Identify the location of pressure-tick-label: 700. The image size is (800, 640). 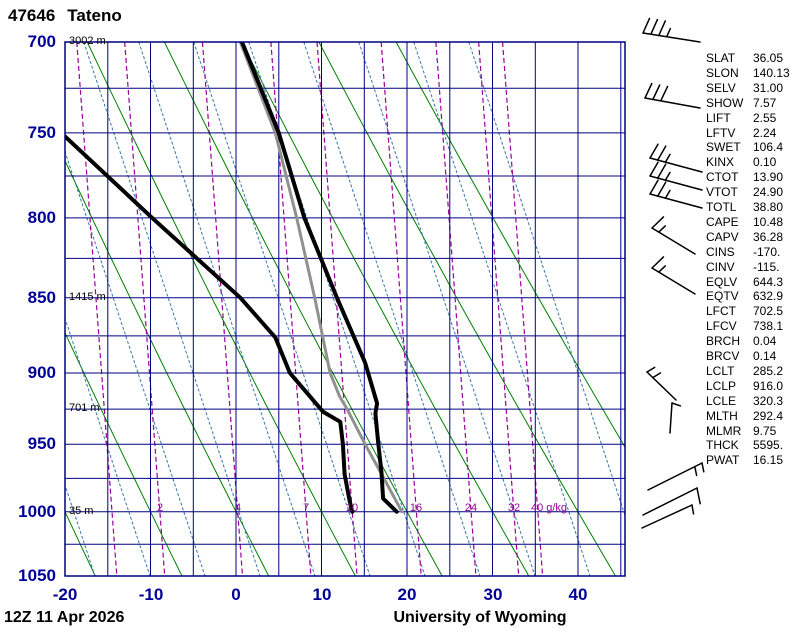
(41, 41).